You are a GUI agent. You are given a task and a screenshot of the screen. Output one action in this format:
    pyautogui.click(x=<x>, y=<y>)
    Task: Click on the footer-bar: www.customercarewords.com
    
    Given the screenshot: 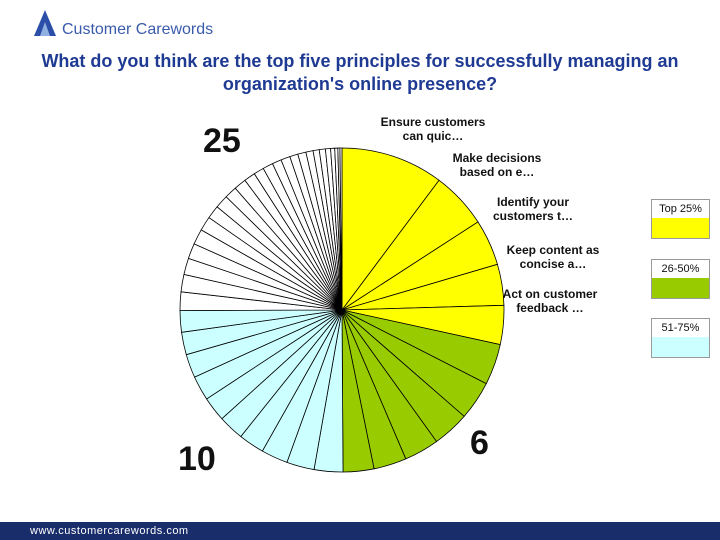 What is the action you would take?
    pyautogui.click(x=360, y=531)
    